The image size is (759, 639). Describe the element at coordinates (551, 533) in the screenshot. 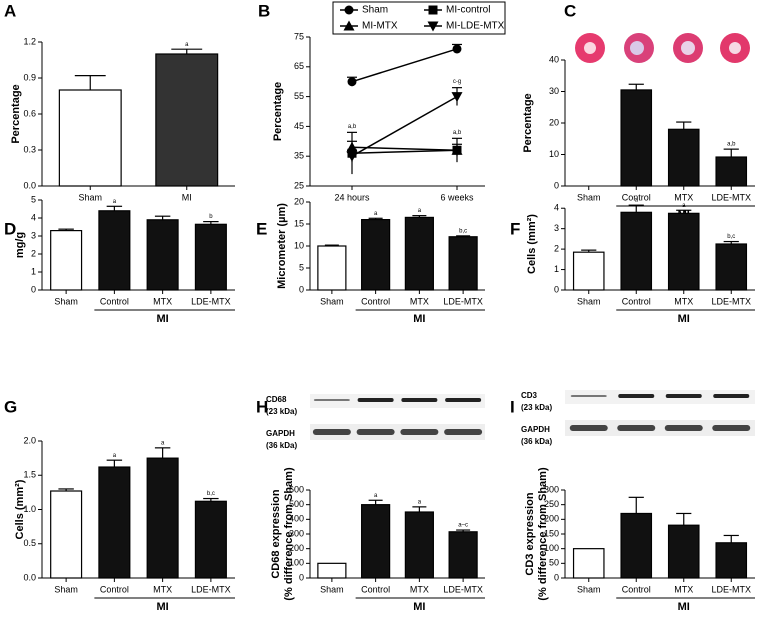

I see `y-tick-label: 150` at that location.